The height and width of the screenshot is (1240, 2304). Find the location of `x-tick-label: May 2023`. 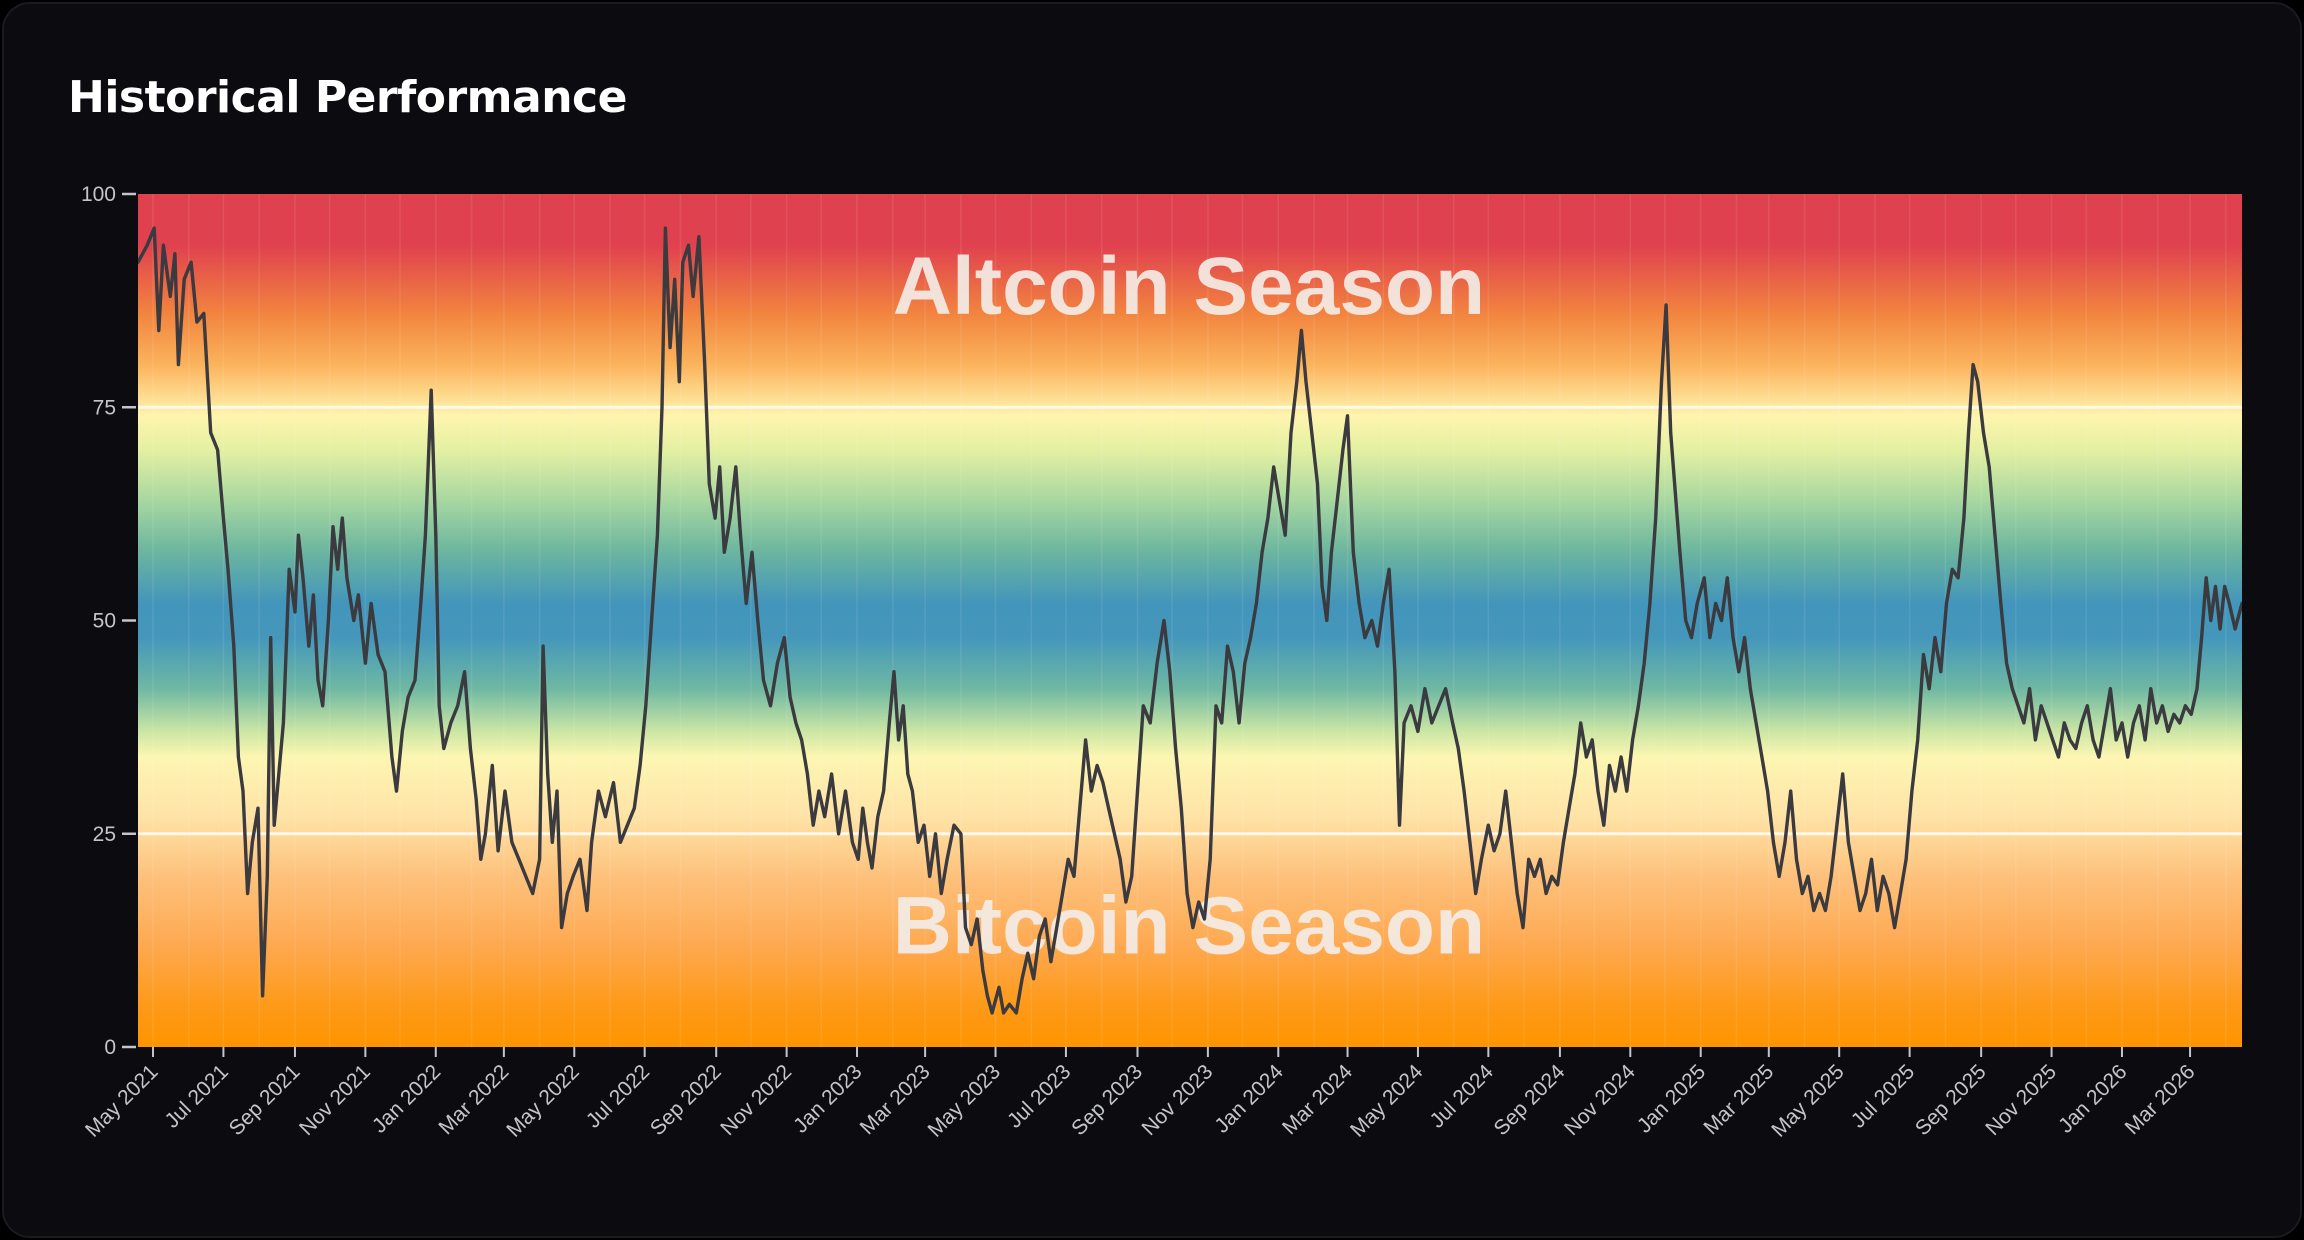

x-tick-label: May 2023 is located at coordinates (964, 1100).